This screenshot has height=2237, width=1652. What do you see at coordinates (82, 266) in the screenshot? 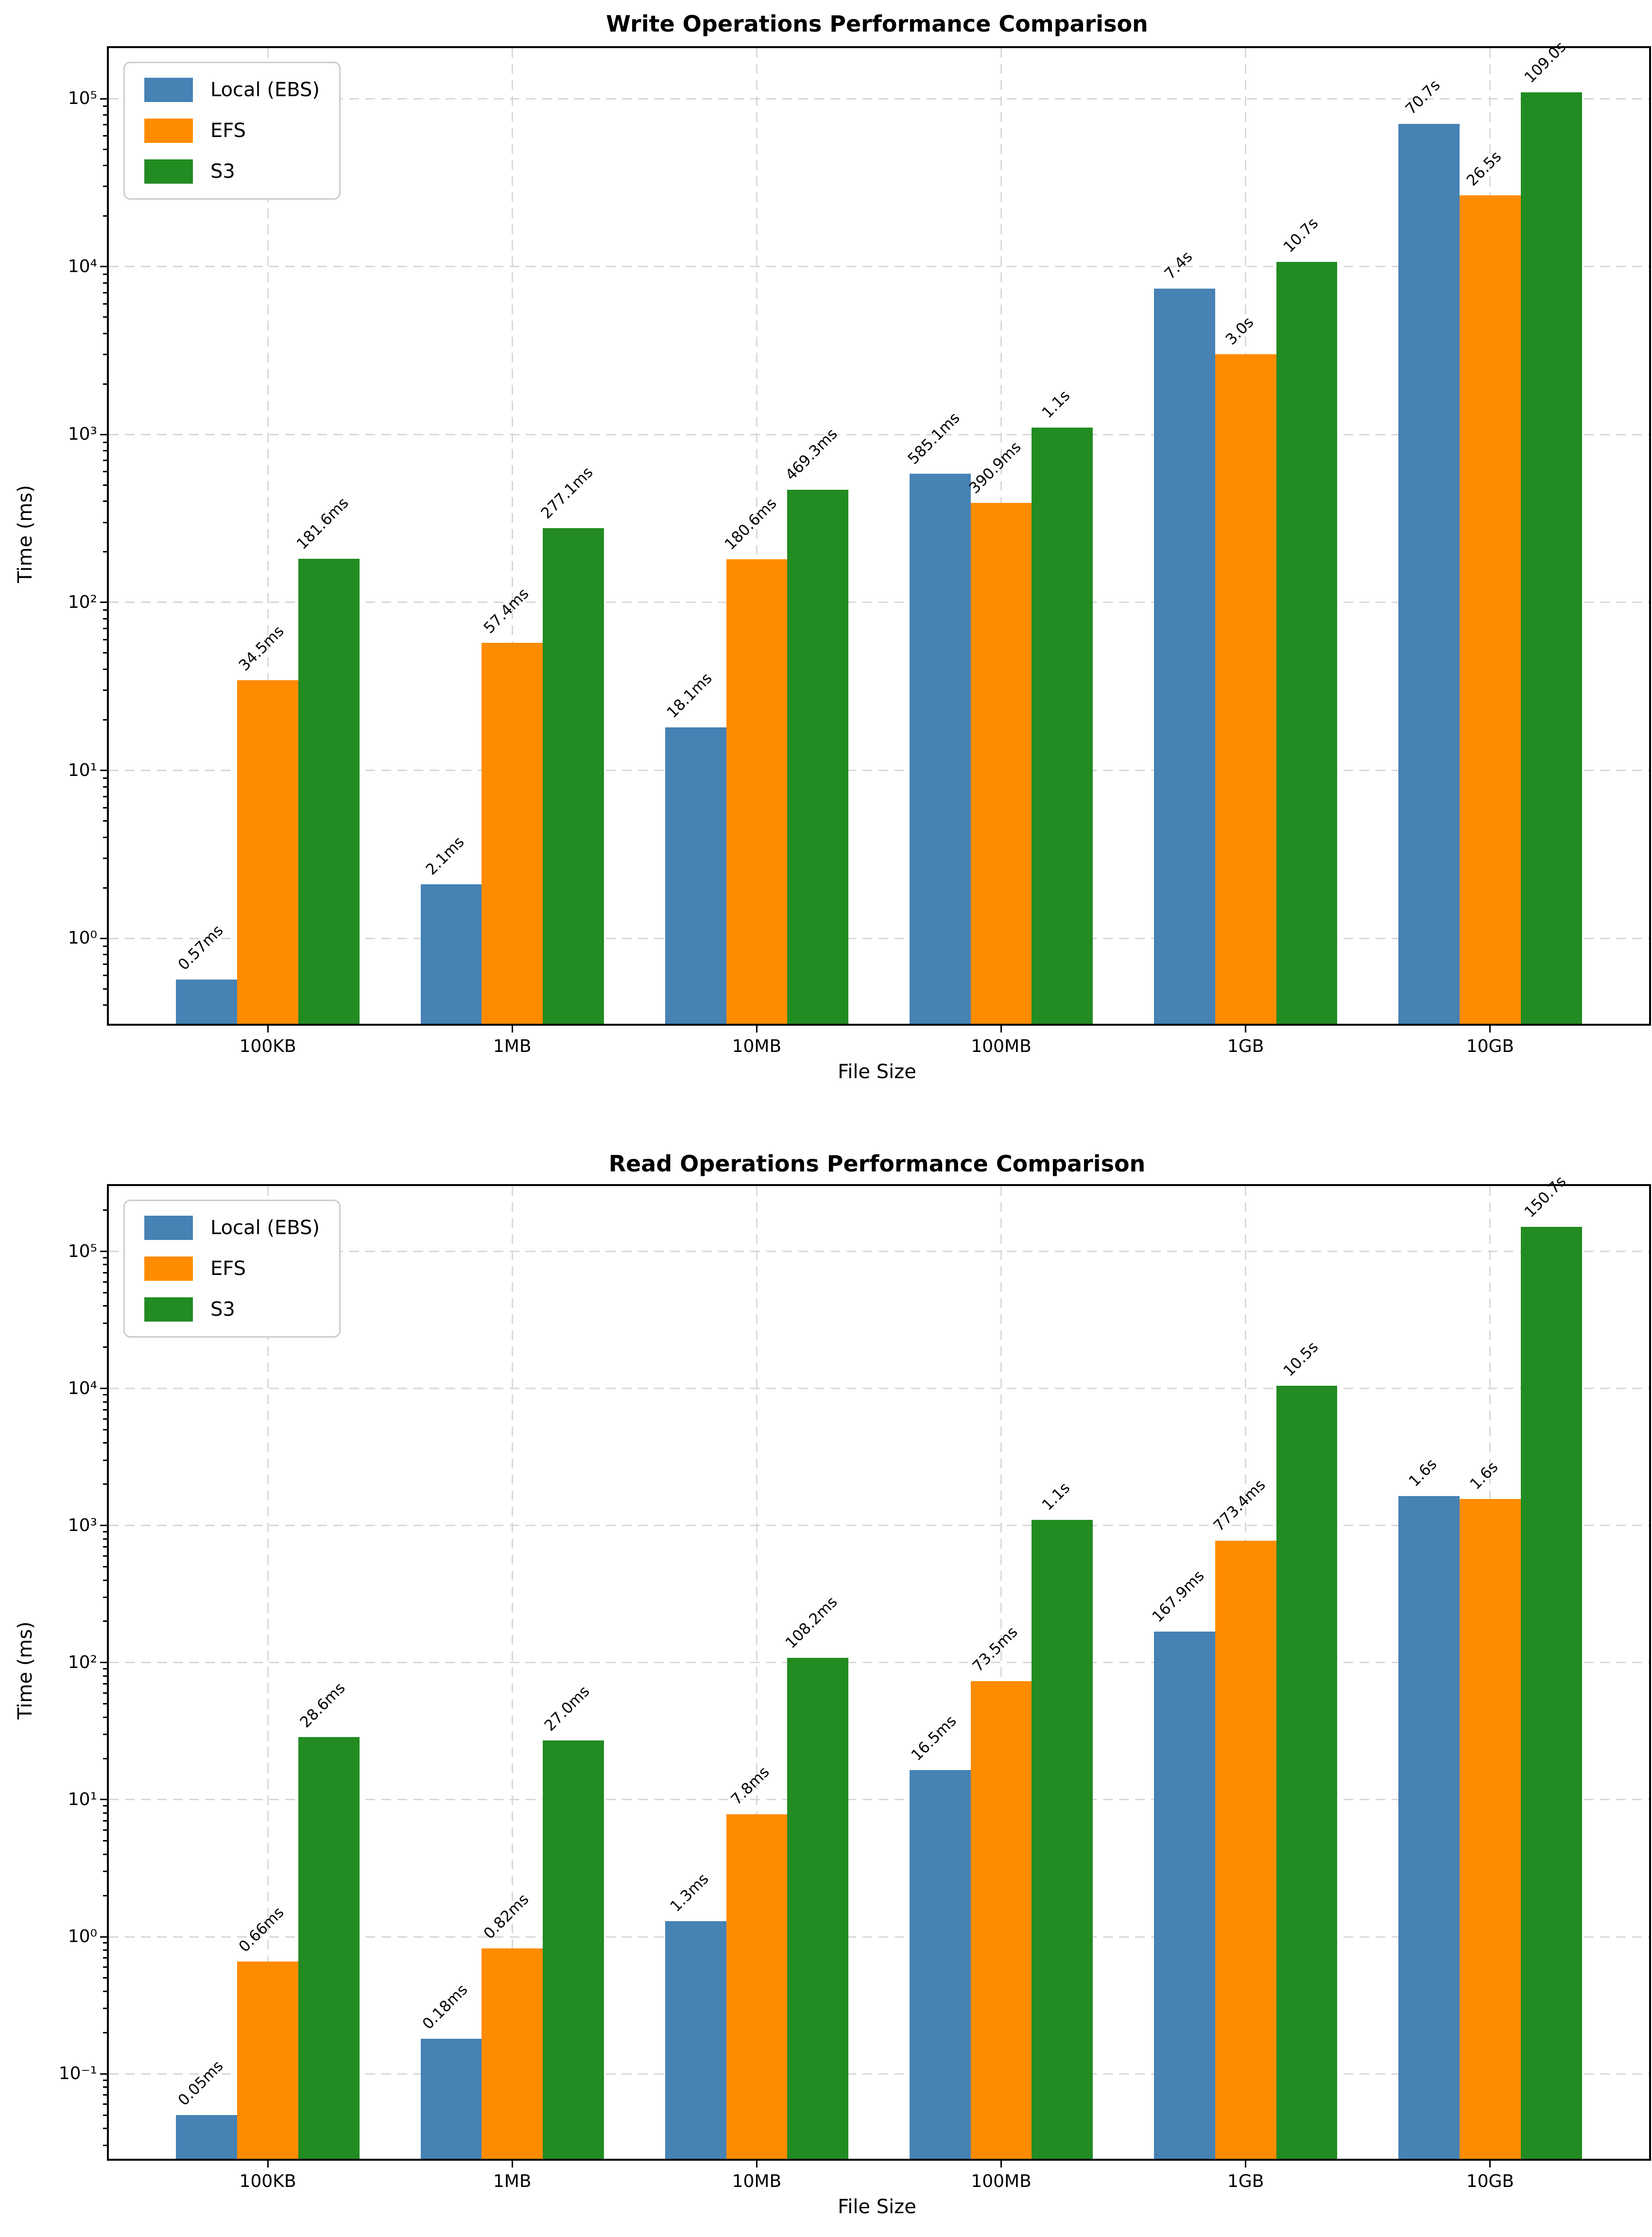
I see `y-tick-label: 10⁴` at bounding box center [82, 266].